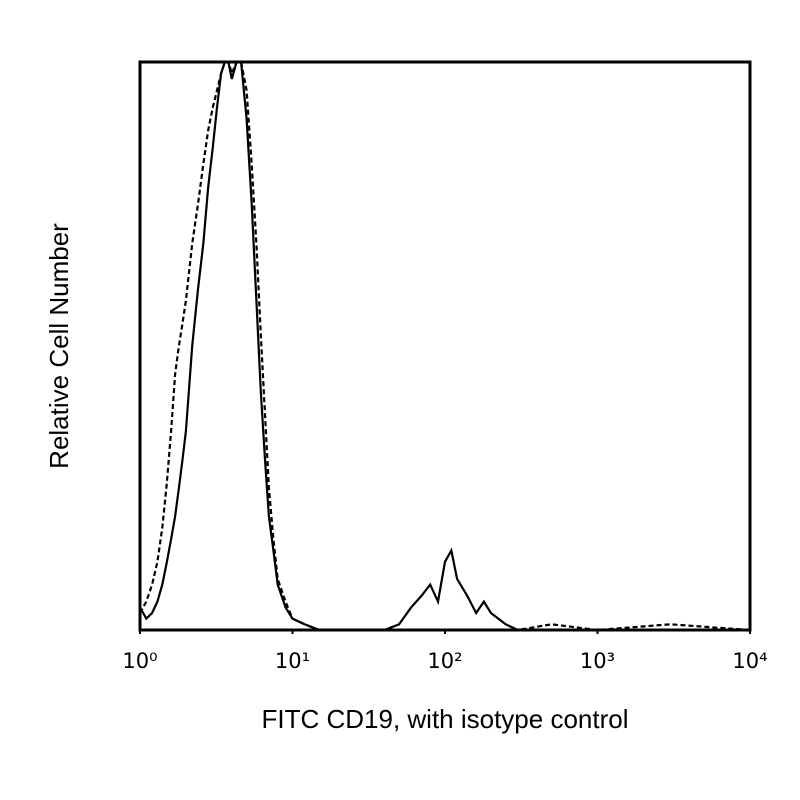 The image size is (800, 800). I want to click on y-axis-title: Relative Cell Number, so click(59, 346).